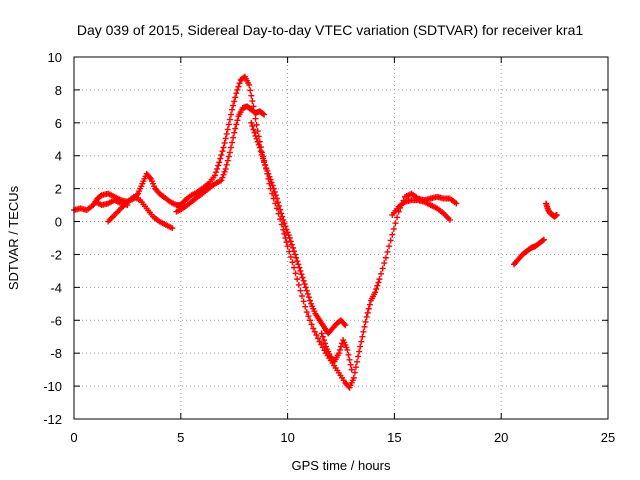 The height and width of the screenshot is (480, 640). Describe the element at coordinates (13, 237) in the screenshot. I see `y-axis-label: SDTVAR / TECUs` at that location.